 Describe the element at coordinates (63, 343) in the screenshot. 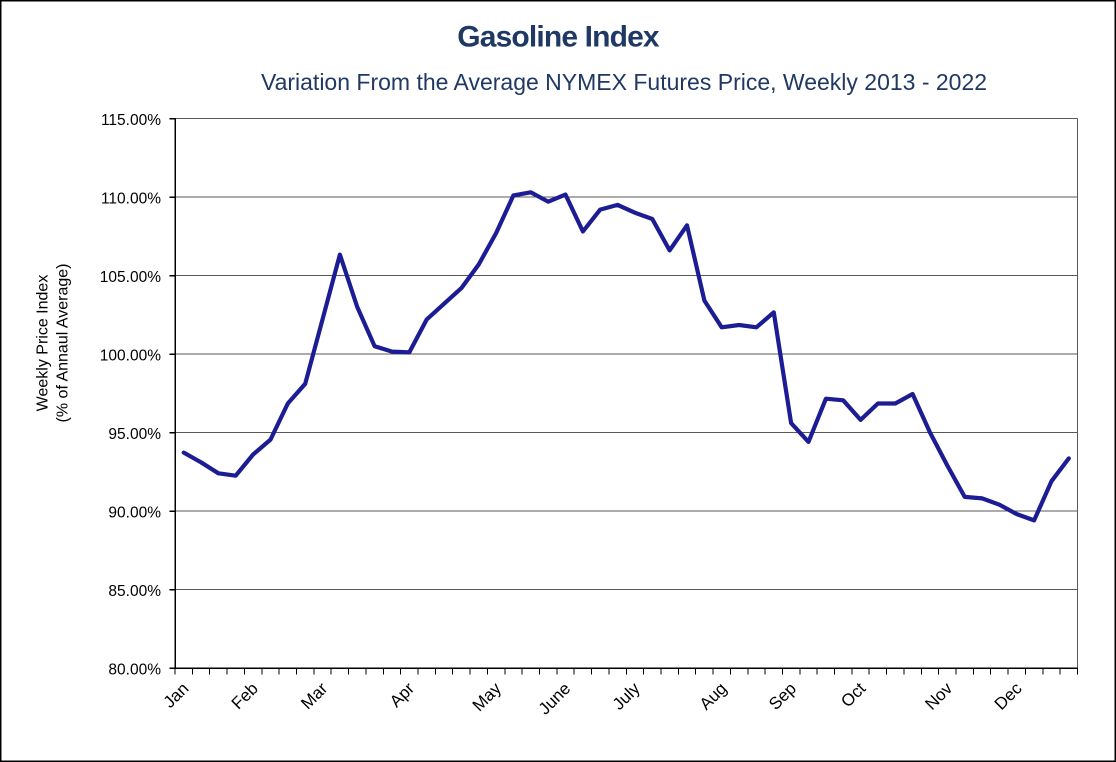

I see `svg-text: (% of Annaul Average)` at that location.